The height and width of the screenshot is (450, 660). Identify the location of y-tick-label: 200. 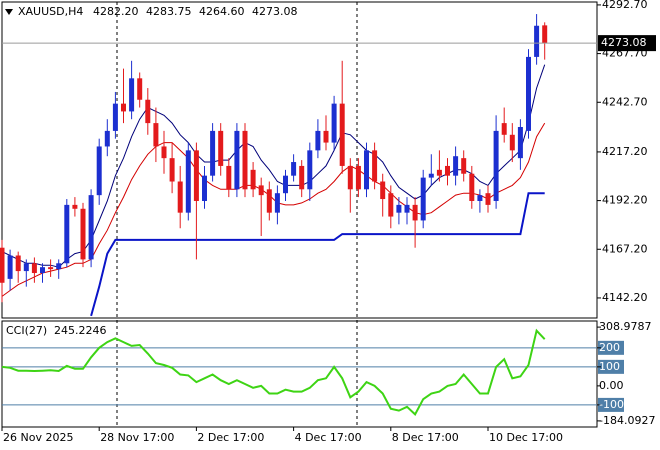
(609, 347).